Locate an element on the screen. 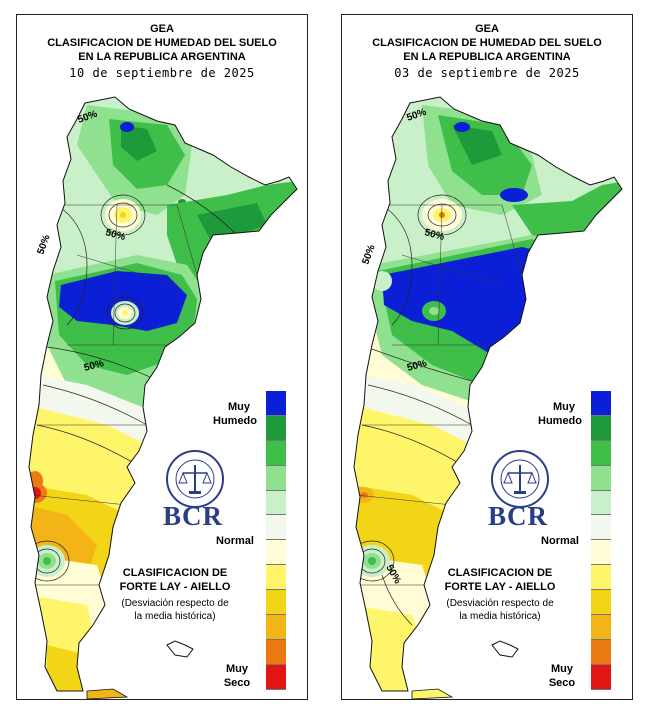 The height and width of the screenshot is (728, 664). map-date: 10 de septiembre de 2025 is located at coordinates (162, 73).